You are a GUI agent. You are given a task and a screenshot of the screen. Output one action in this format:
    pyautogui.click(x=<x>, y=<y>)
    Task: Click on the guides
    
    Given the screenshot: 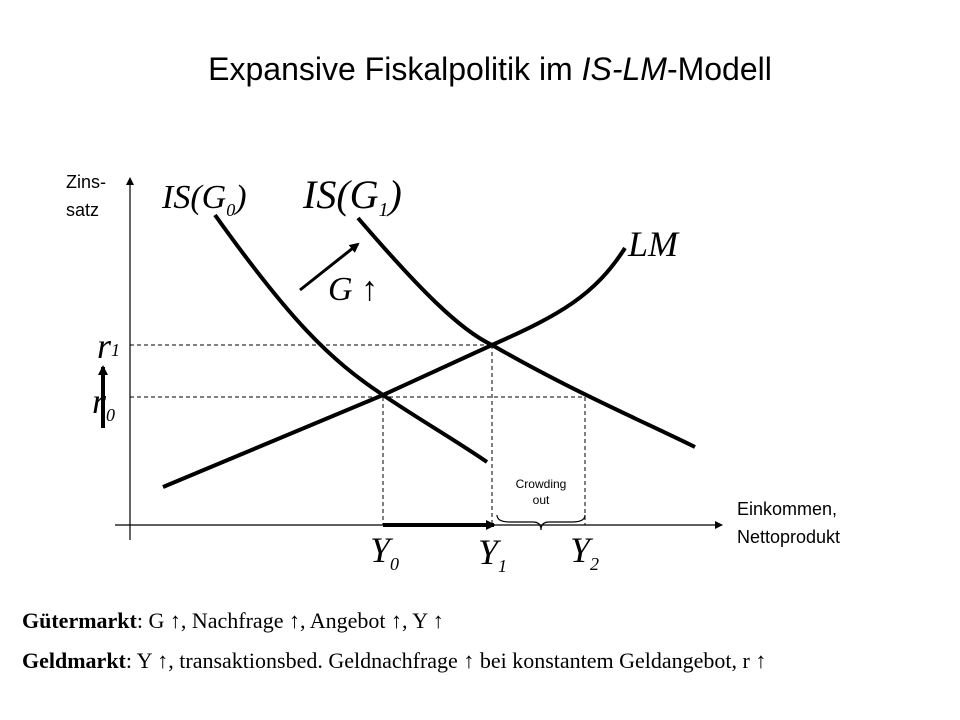 What is the action you would take?
    pyautogui.click(x=358, y=434)
    